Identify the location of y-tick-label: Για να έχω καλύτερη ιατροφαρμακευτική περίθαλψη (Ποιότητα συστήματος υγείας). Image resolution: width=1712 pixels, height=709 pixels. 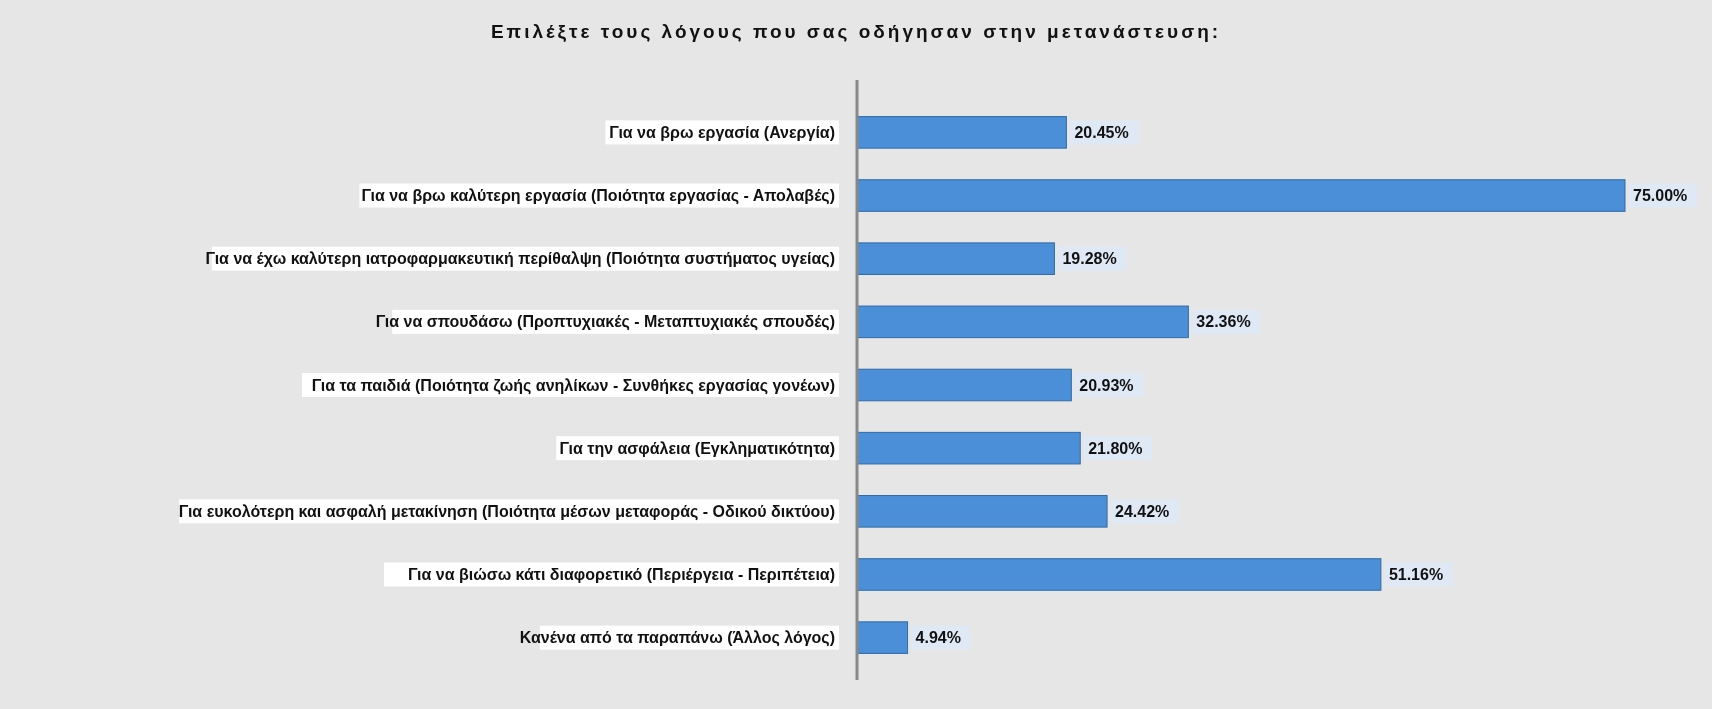
(520, 259).